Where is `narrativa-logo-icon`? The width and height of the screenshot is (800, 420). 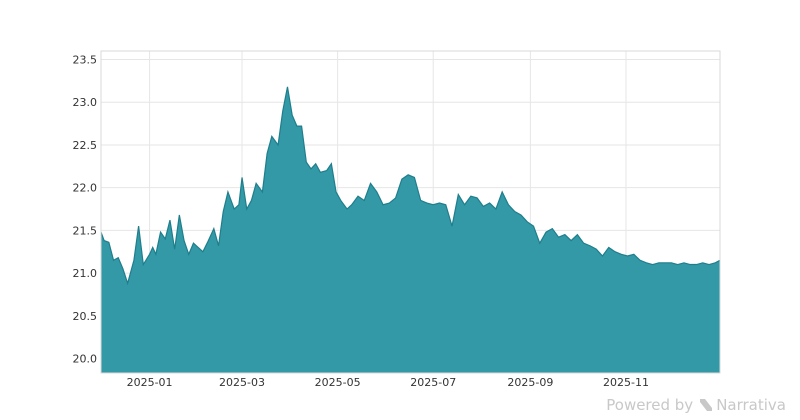
narrativa-logo-icon is located at coordinates (706, 405).